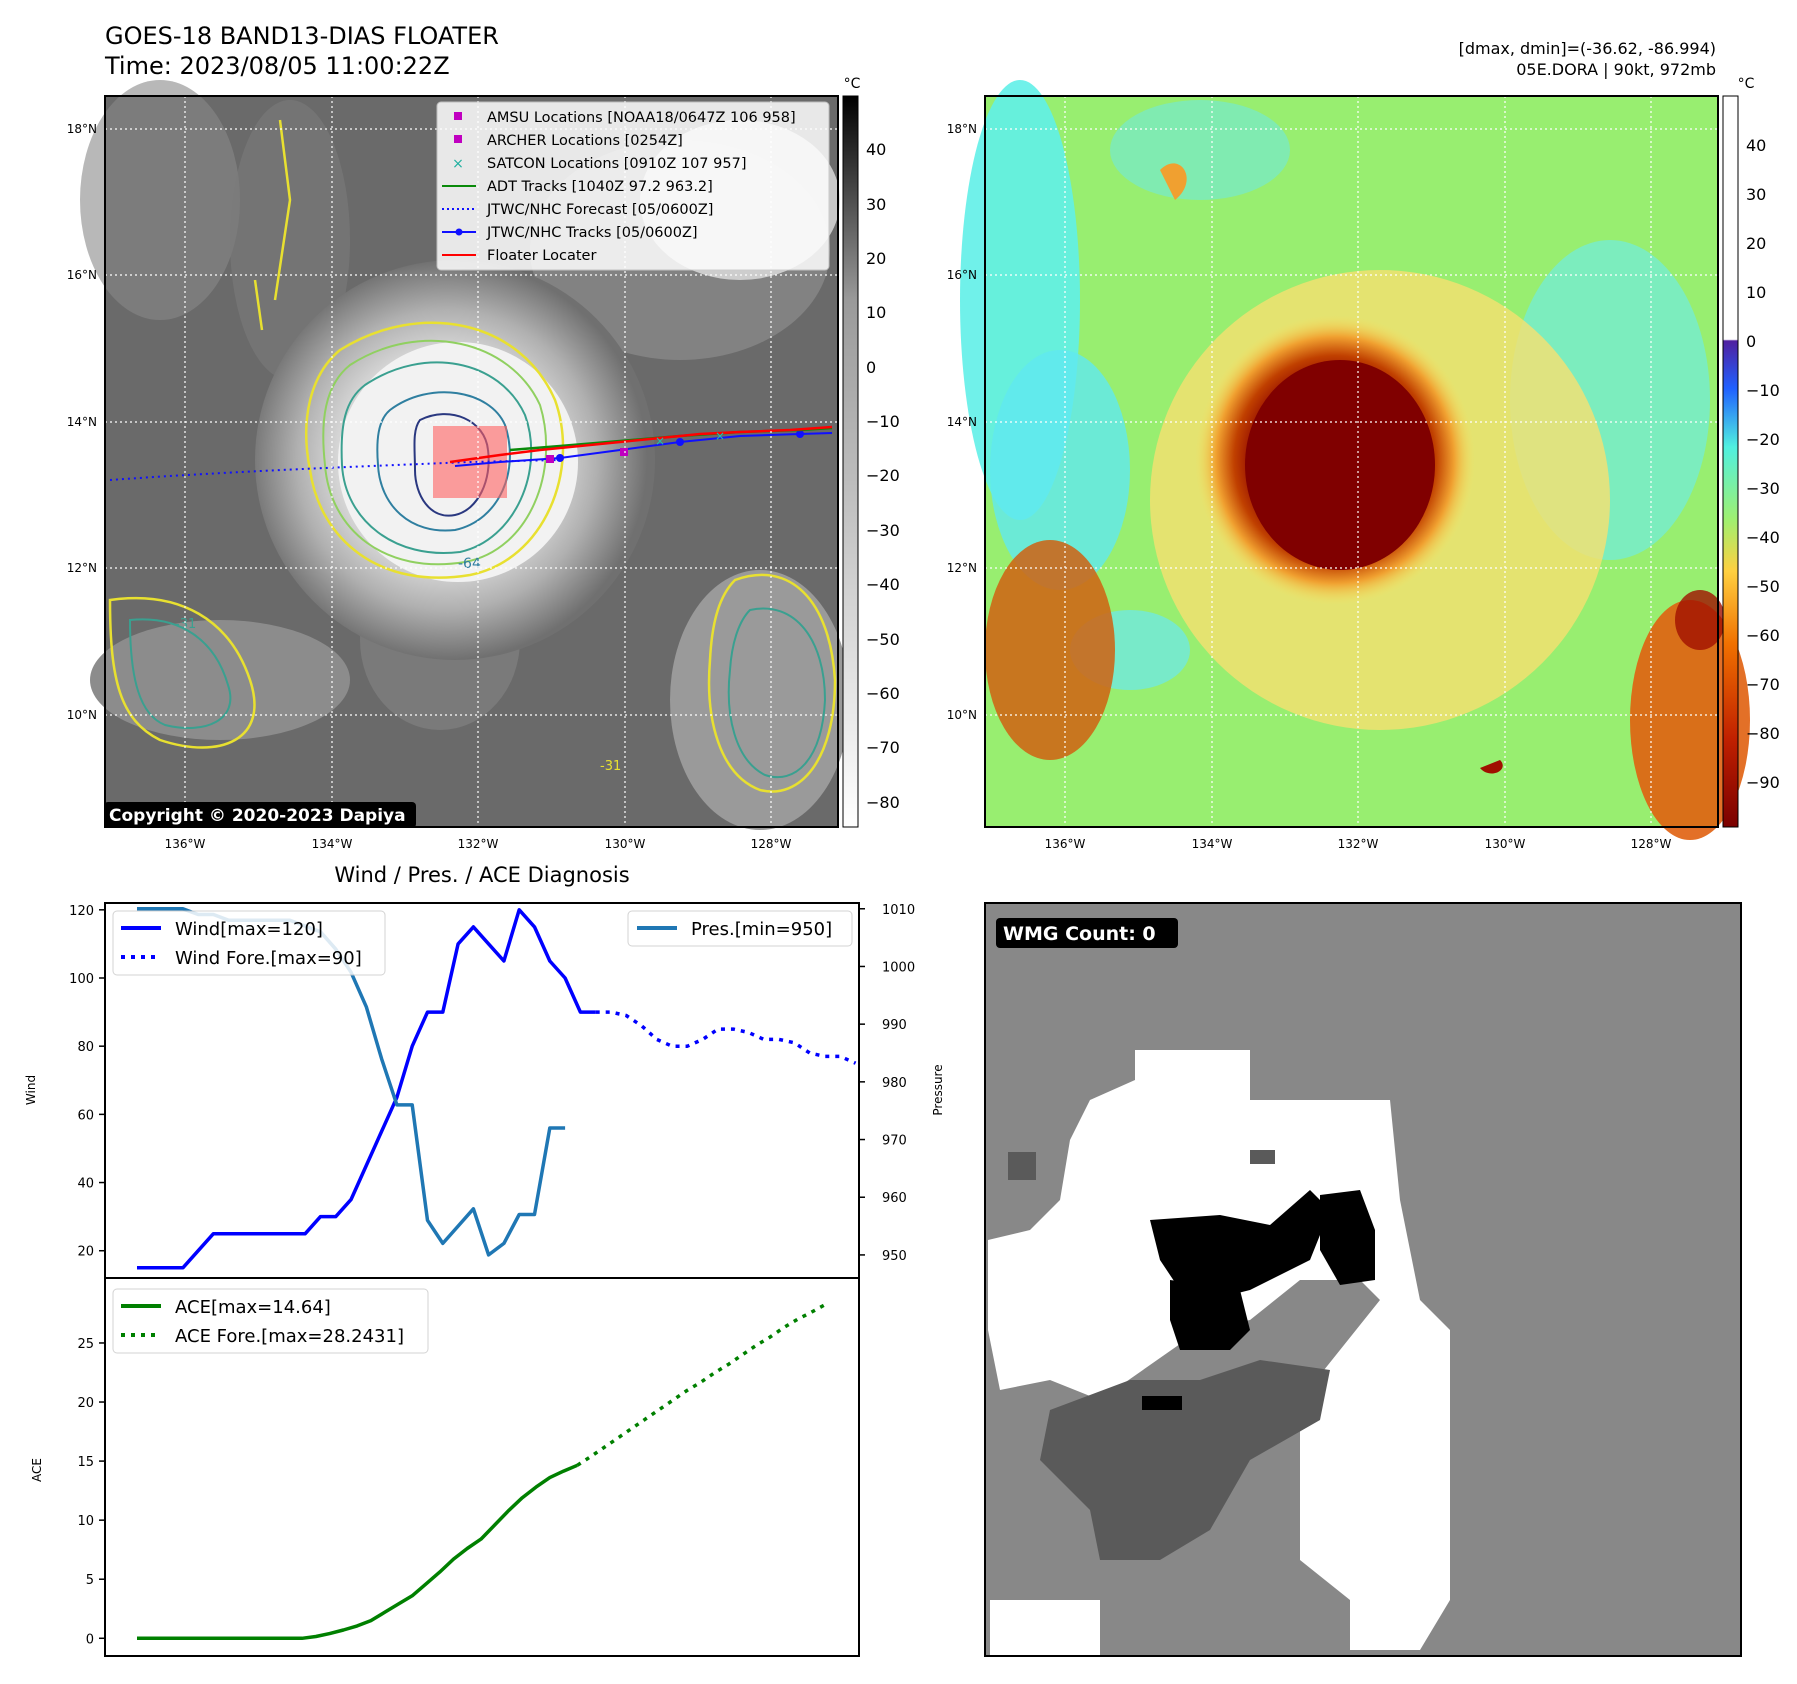  I want to click on ytick-label: 80, so click(85, 1047).